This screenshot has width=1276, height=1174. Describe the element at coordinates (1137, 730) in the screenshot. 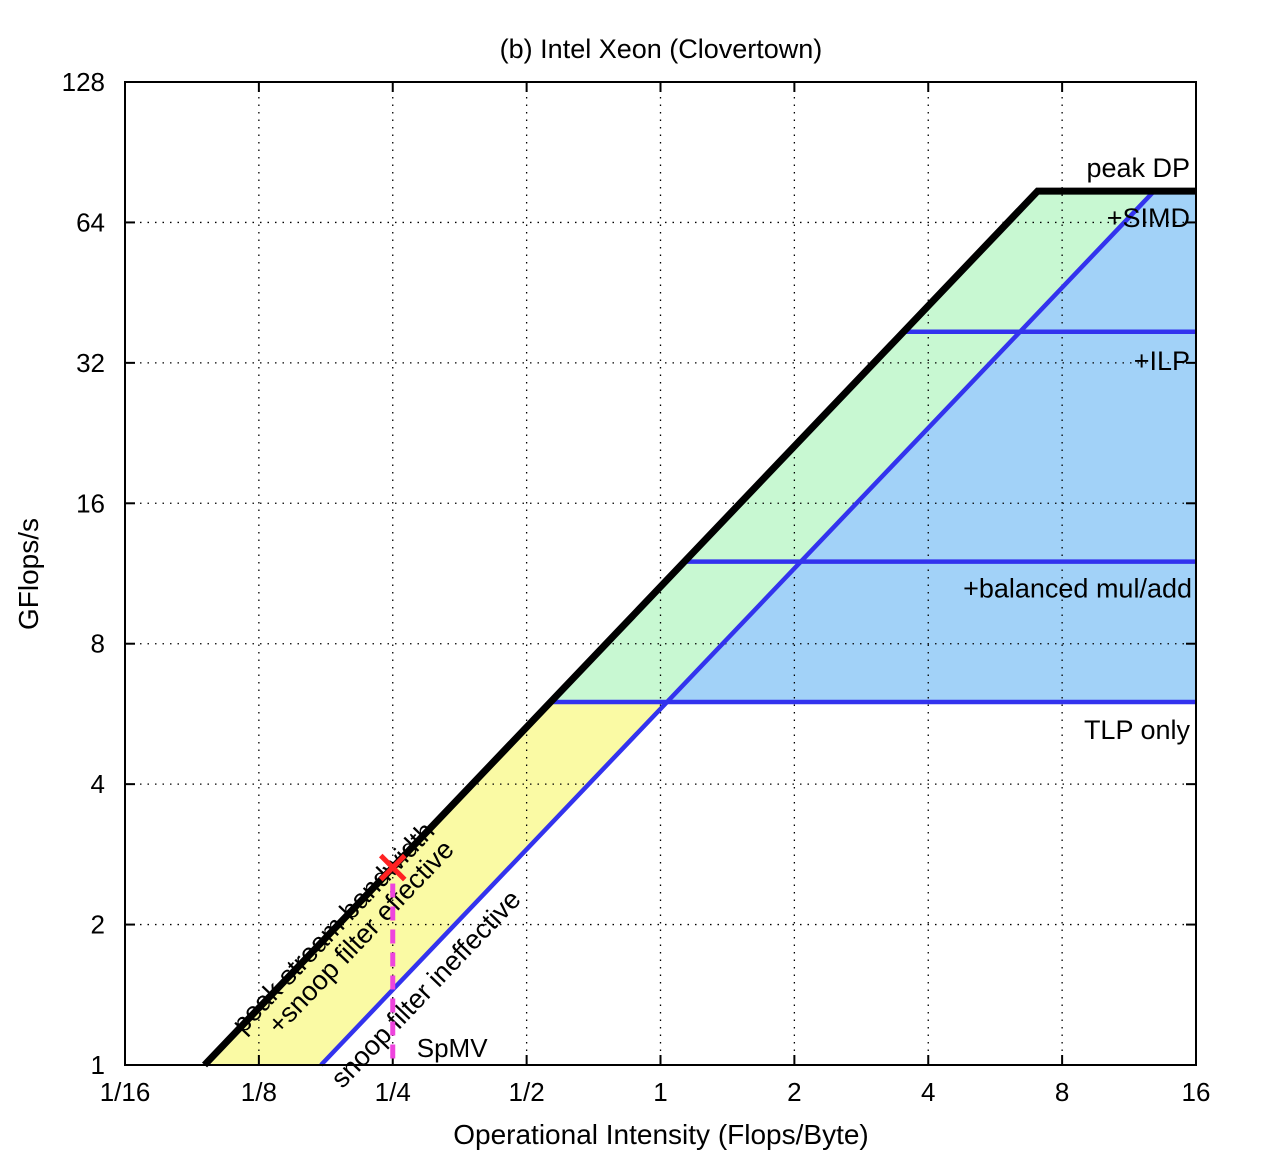

I see `label-tlp-only: TLP only` at that location.